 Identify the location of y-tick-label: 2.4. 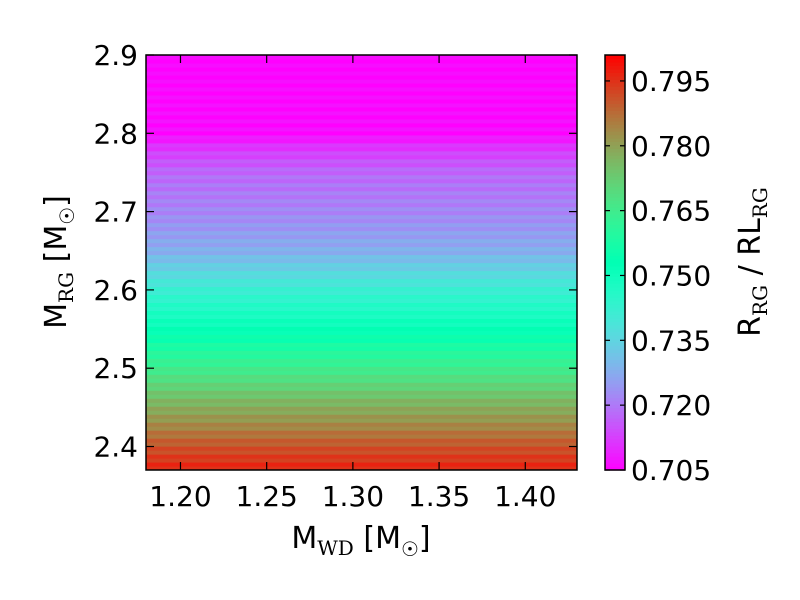
(115, 447).